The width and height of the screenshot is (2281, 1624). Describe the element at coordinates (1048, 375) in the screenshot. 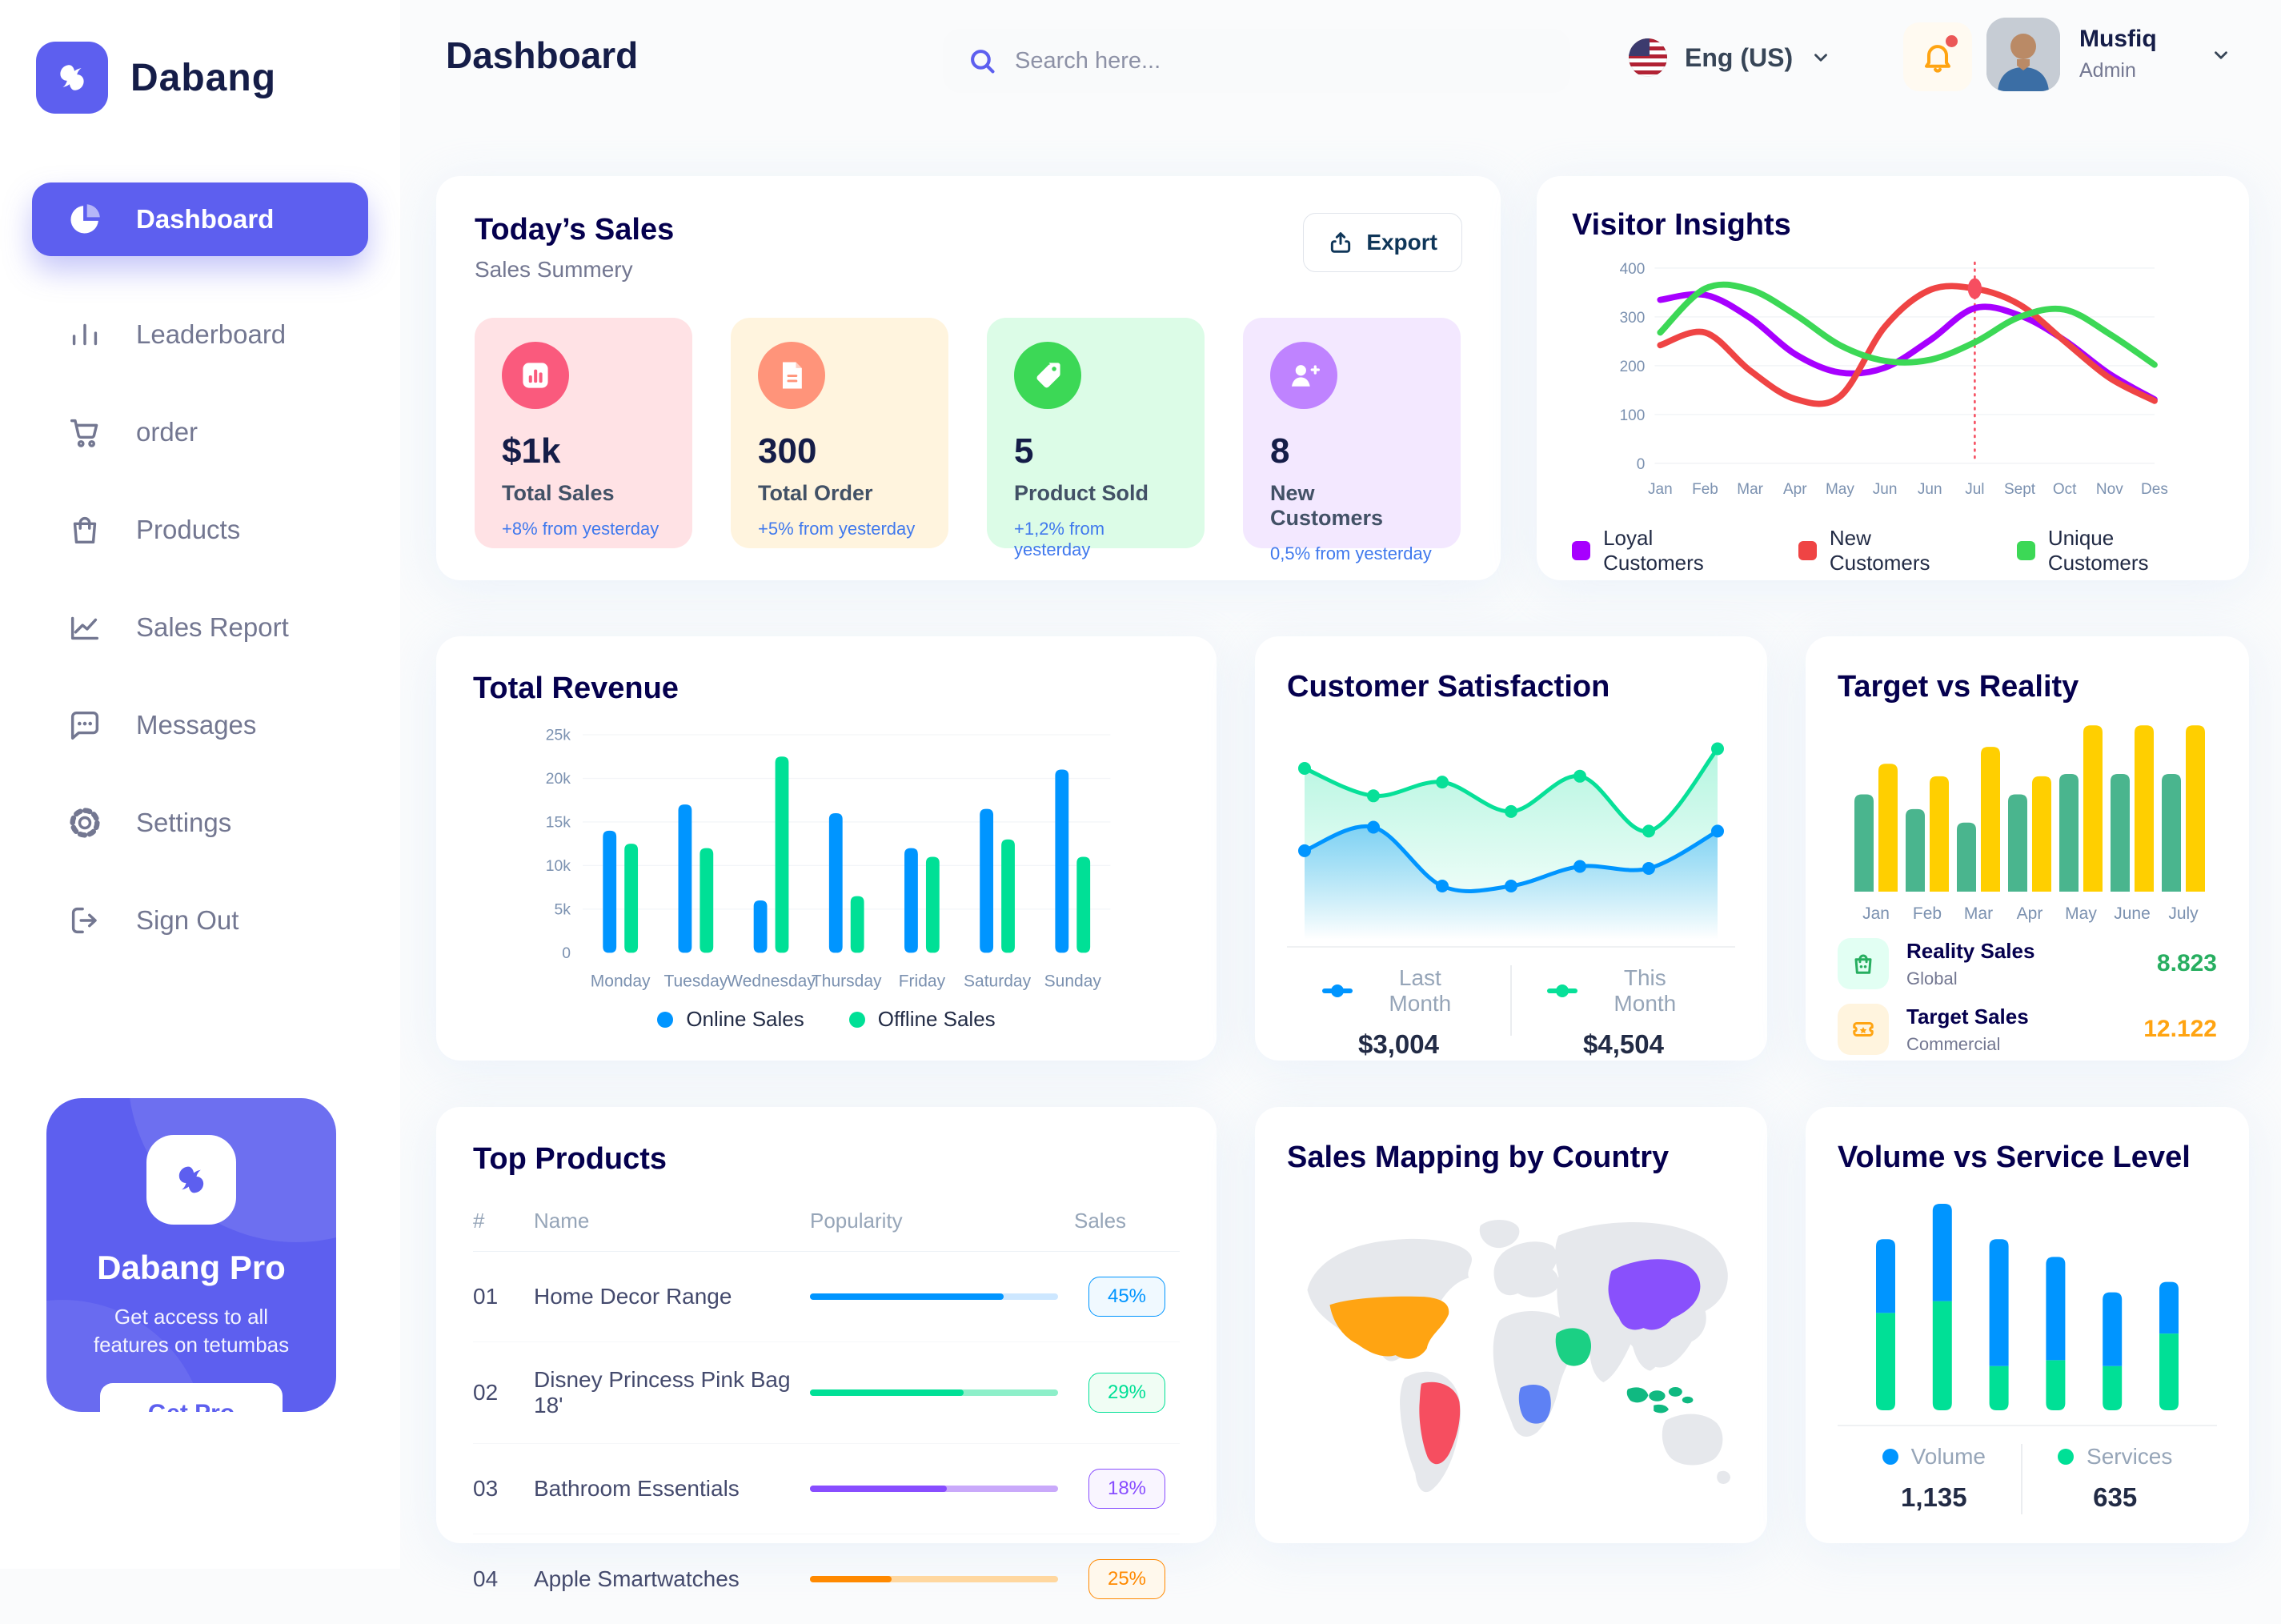

I see `tag-icon` at that location.